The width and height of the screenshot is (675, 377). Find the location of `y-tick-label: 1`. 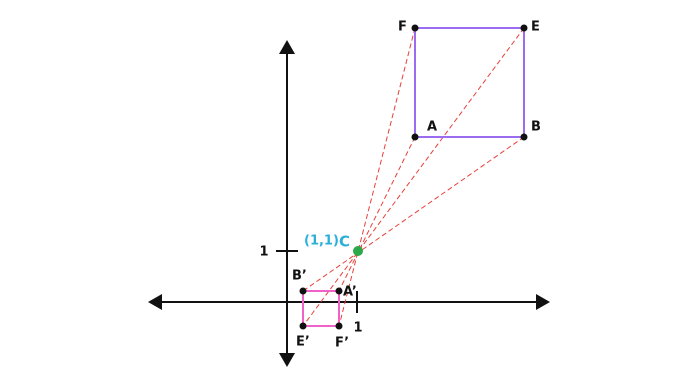

y-tick-label: 1 is located at coordinates (263, 252).